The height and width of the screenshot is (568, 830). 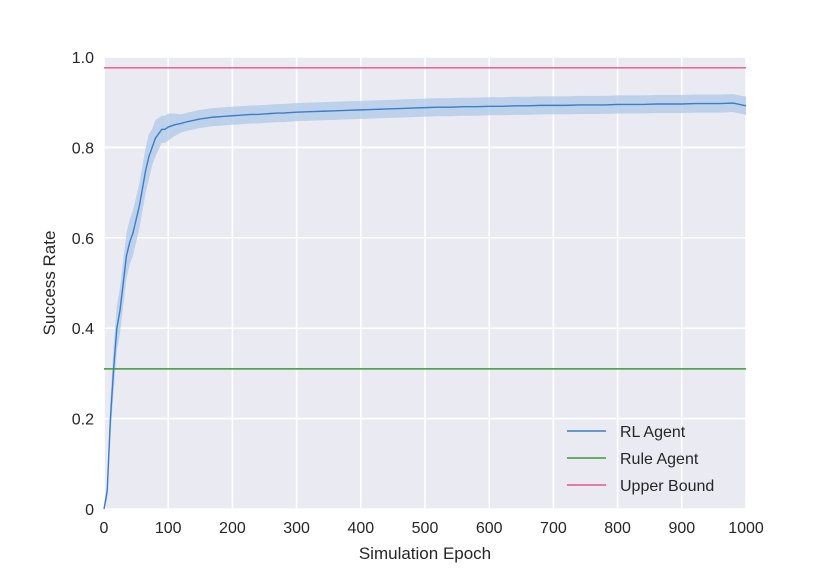 I want to click on legend-label: Upper Bound, so click(x=667, y=486).